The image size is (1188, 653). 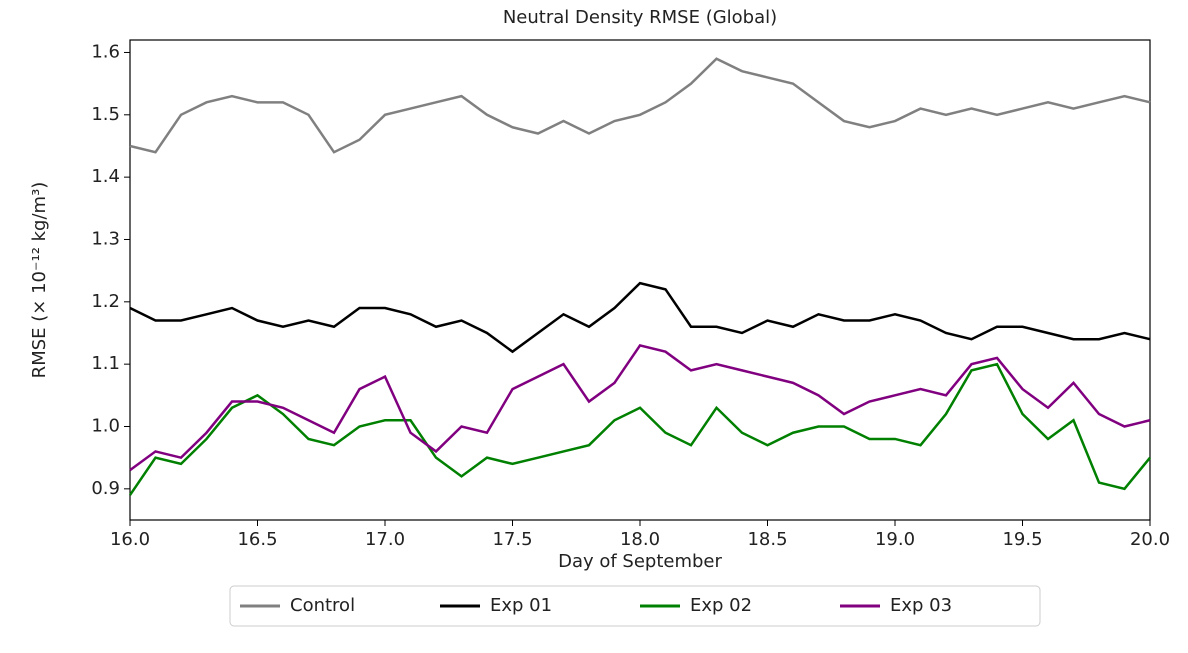 What do you see at coordinates (1150, 539) in the screenshot?
I see `x-tick-label: 20.0` at bounding box center [1150, 539].